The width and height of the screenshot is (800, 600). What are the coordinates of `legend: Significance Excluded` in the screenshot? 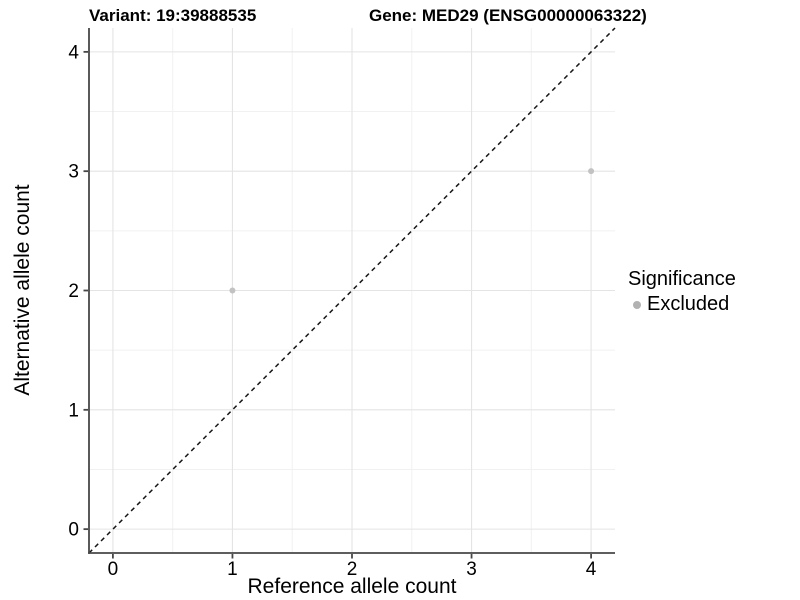 It's located at (682, 292).